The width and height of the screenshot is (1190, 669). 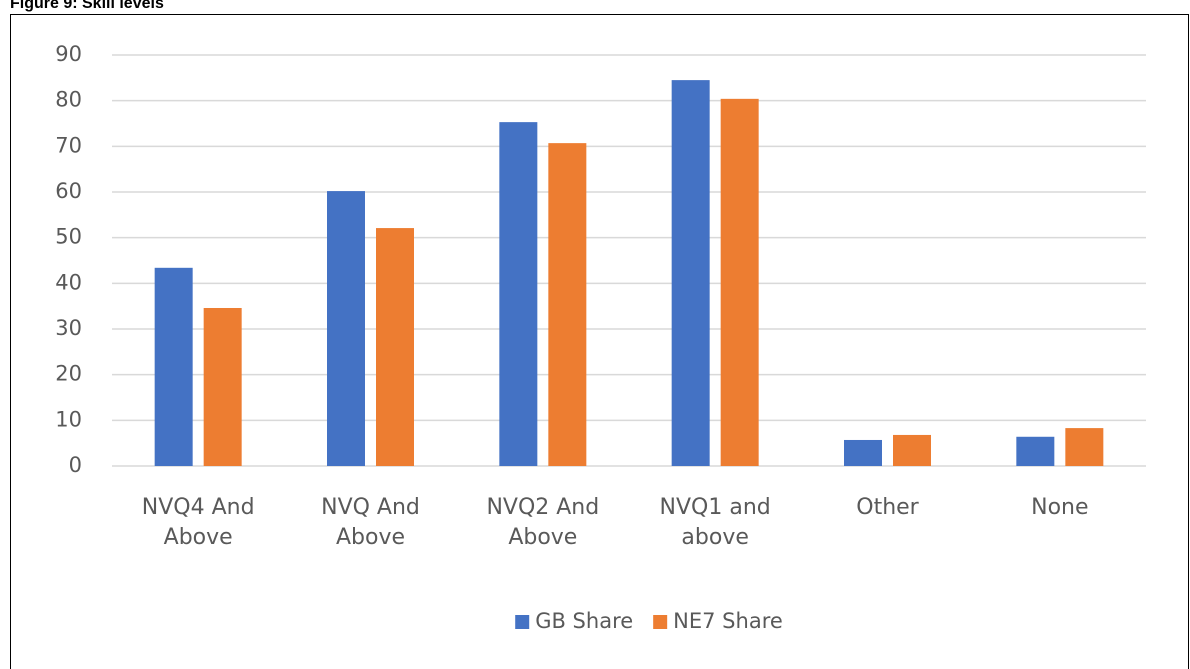 I want to click on y-tick-label: 70, so click(x=68, y=145).